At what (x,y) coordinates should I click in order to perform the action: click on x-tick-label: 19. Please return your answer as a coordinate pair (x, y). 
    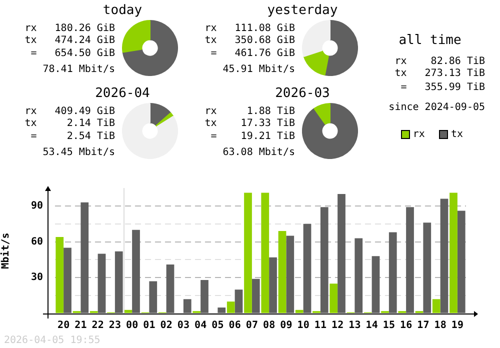
    Looking at the image, I should click on (457, 326).